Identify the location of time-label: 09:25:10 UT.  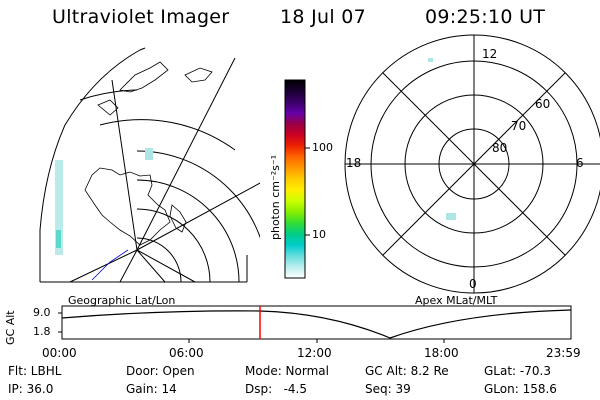
(485, 17).